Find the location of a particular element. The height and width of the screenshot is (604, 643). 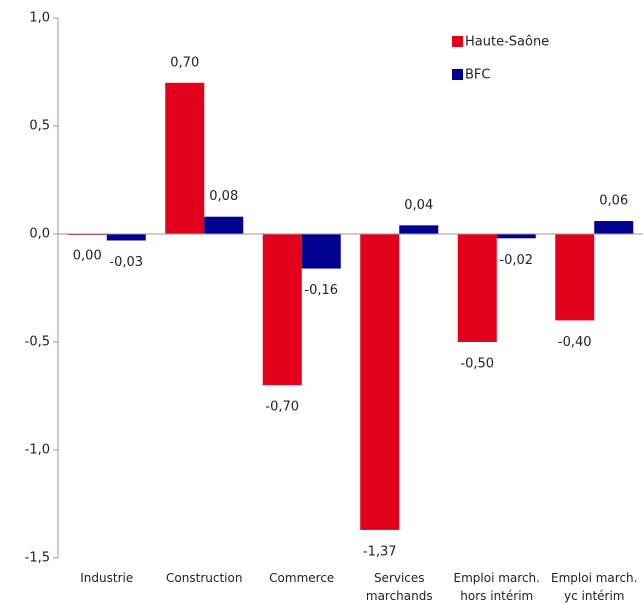

y-tick-label: 0,0 is located at coordinates (39, 234).